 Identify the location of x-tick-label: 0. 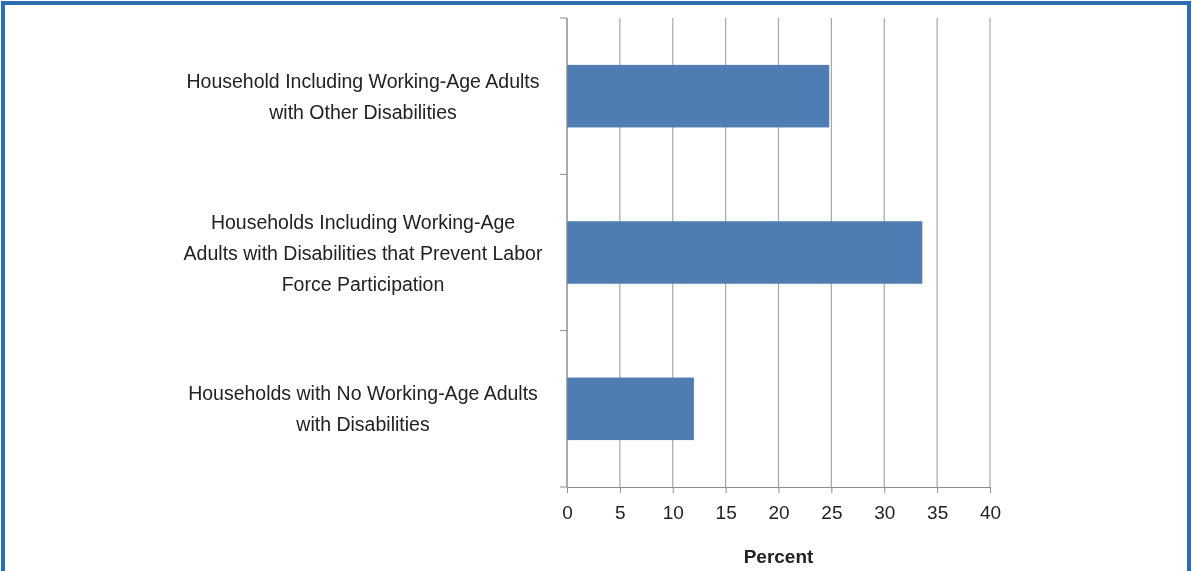
(567, 512).